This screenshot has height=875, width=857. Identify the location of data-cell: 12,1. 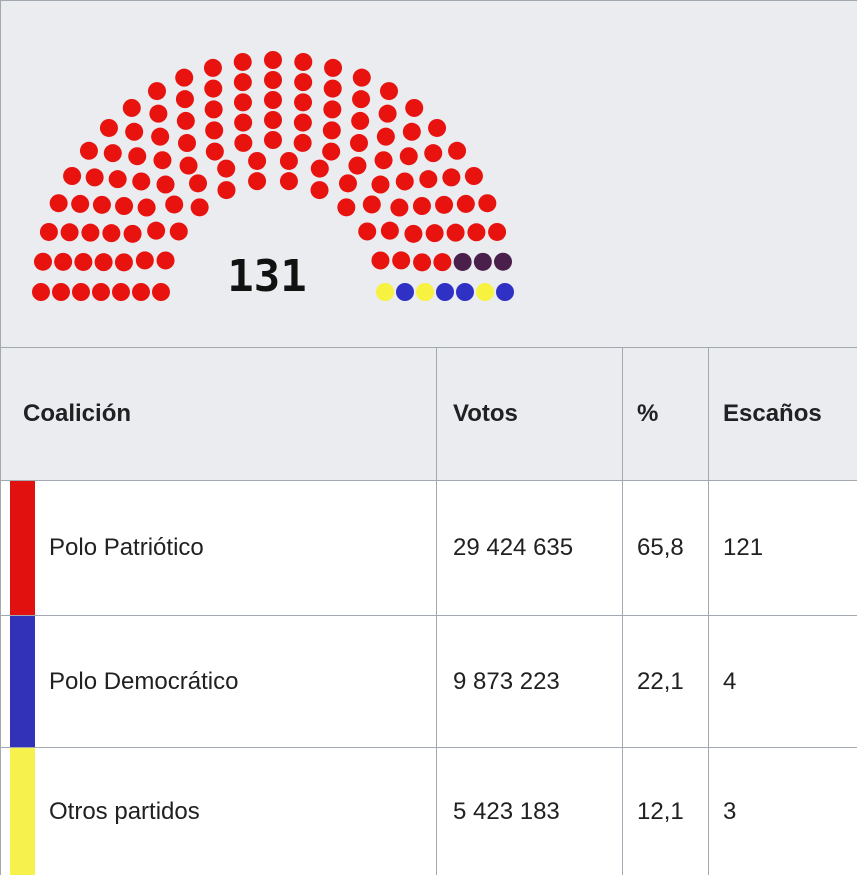
(665, 811).